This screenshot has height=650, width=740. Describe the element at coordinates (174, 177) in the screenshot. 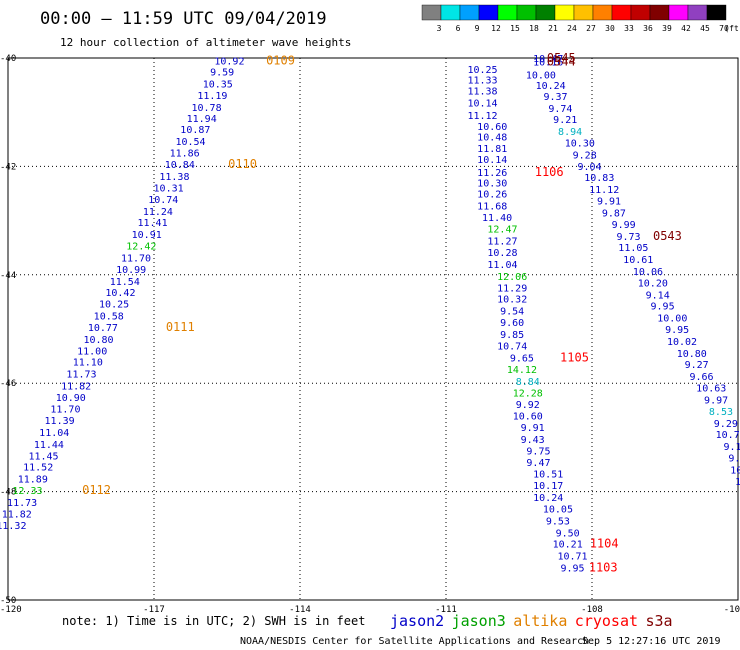

I see `wave-height-value: 11.38` at that location.